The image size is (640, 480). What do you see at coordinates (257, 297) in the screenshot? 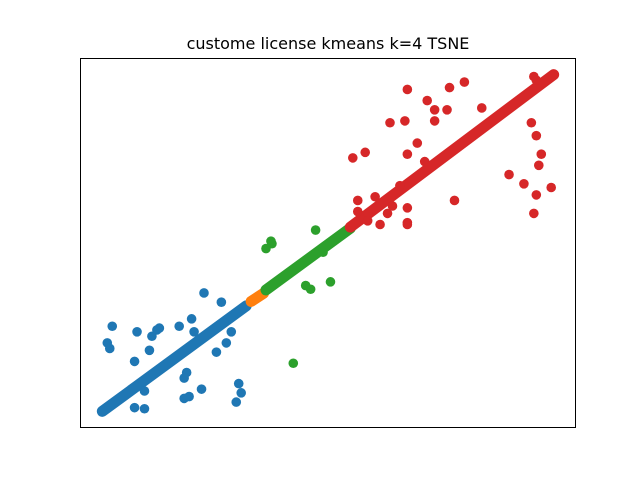
I see `cluster-1-band` at bounding box center [257, 297].